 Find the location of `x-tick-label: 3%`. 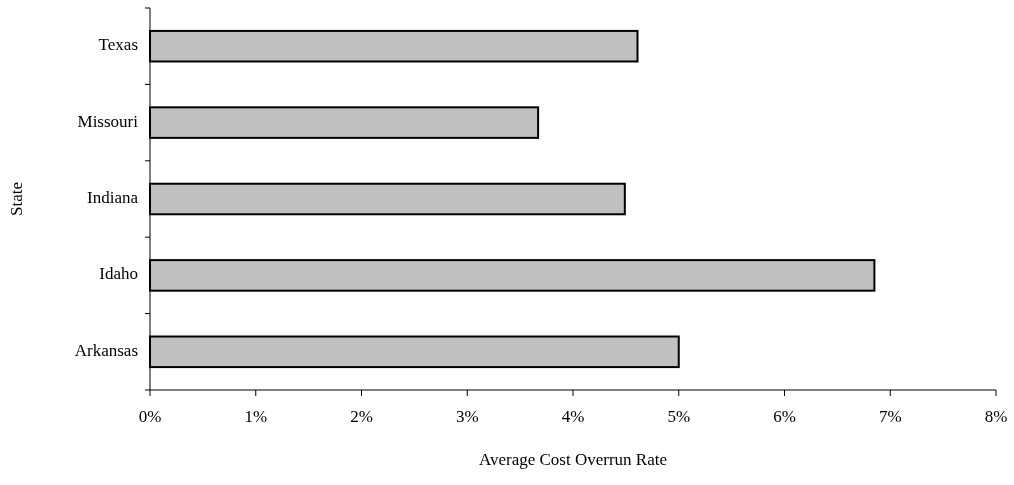

x-tick-label: 3% is located at coordinates (467, 416).